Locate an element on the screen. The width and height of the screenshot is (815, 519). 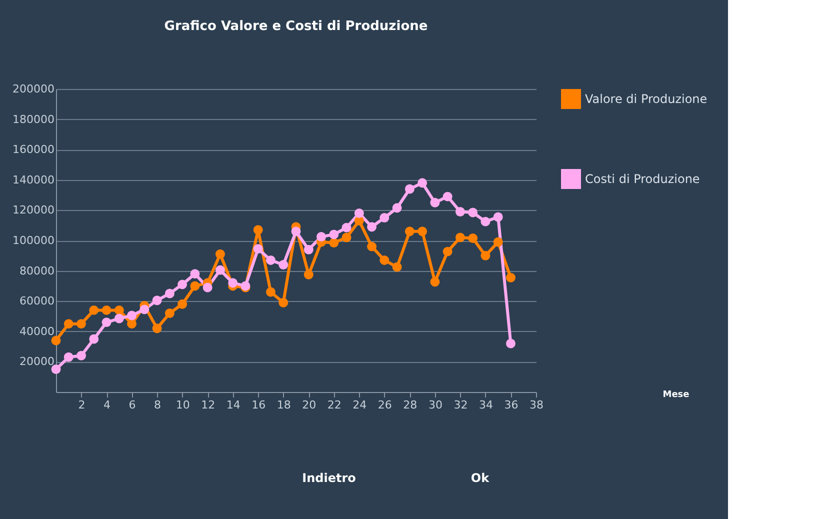
y-tick-label: 40000 is located at coordinates (37, 331).